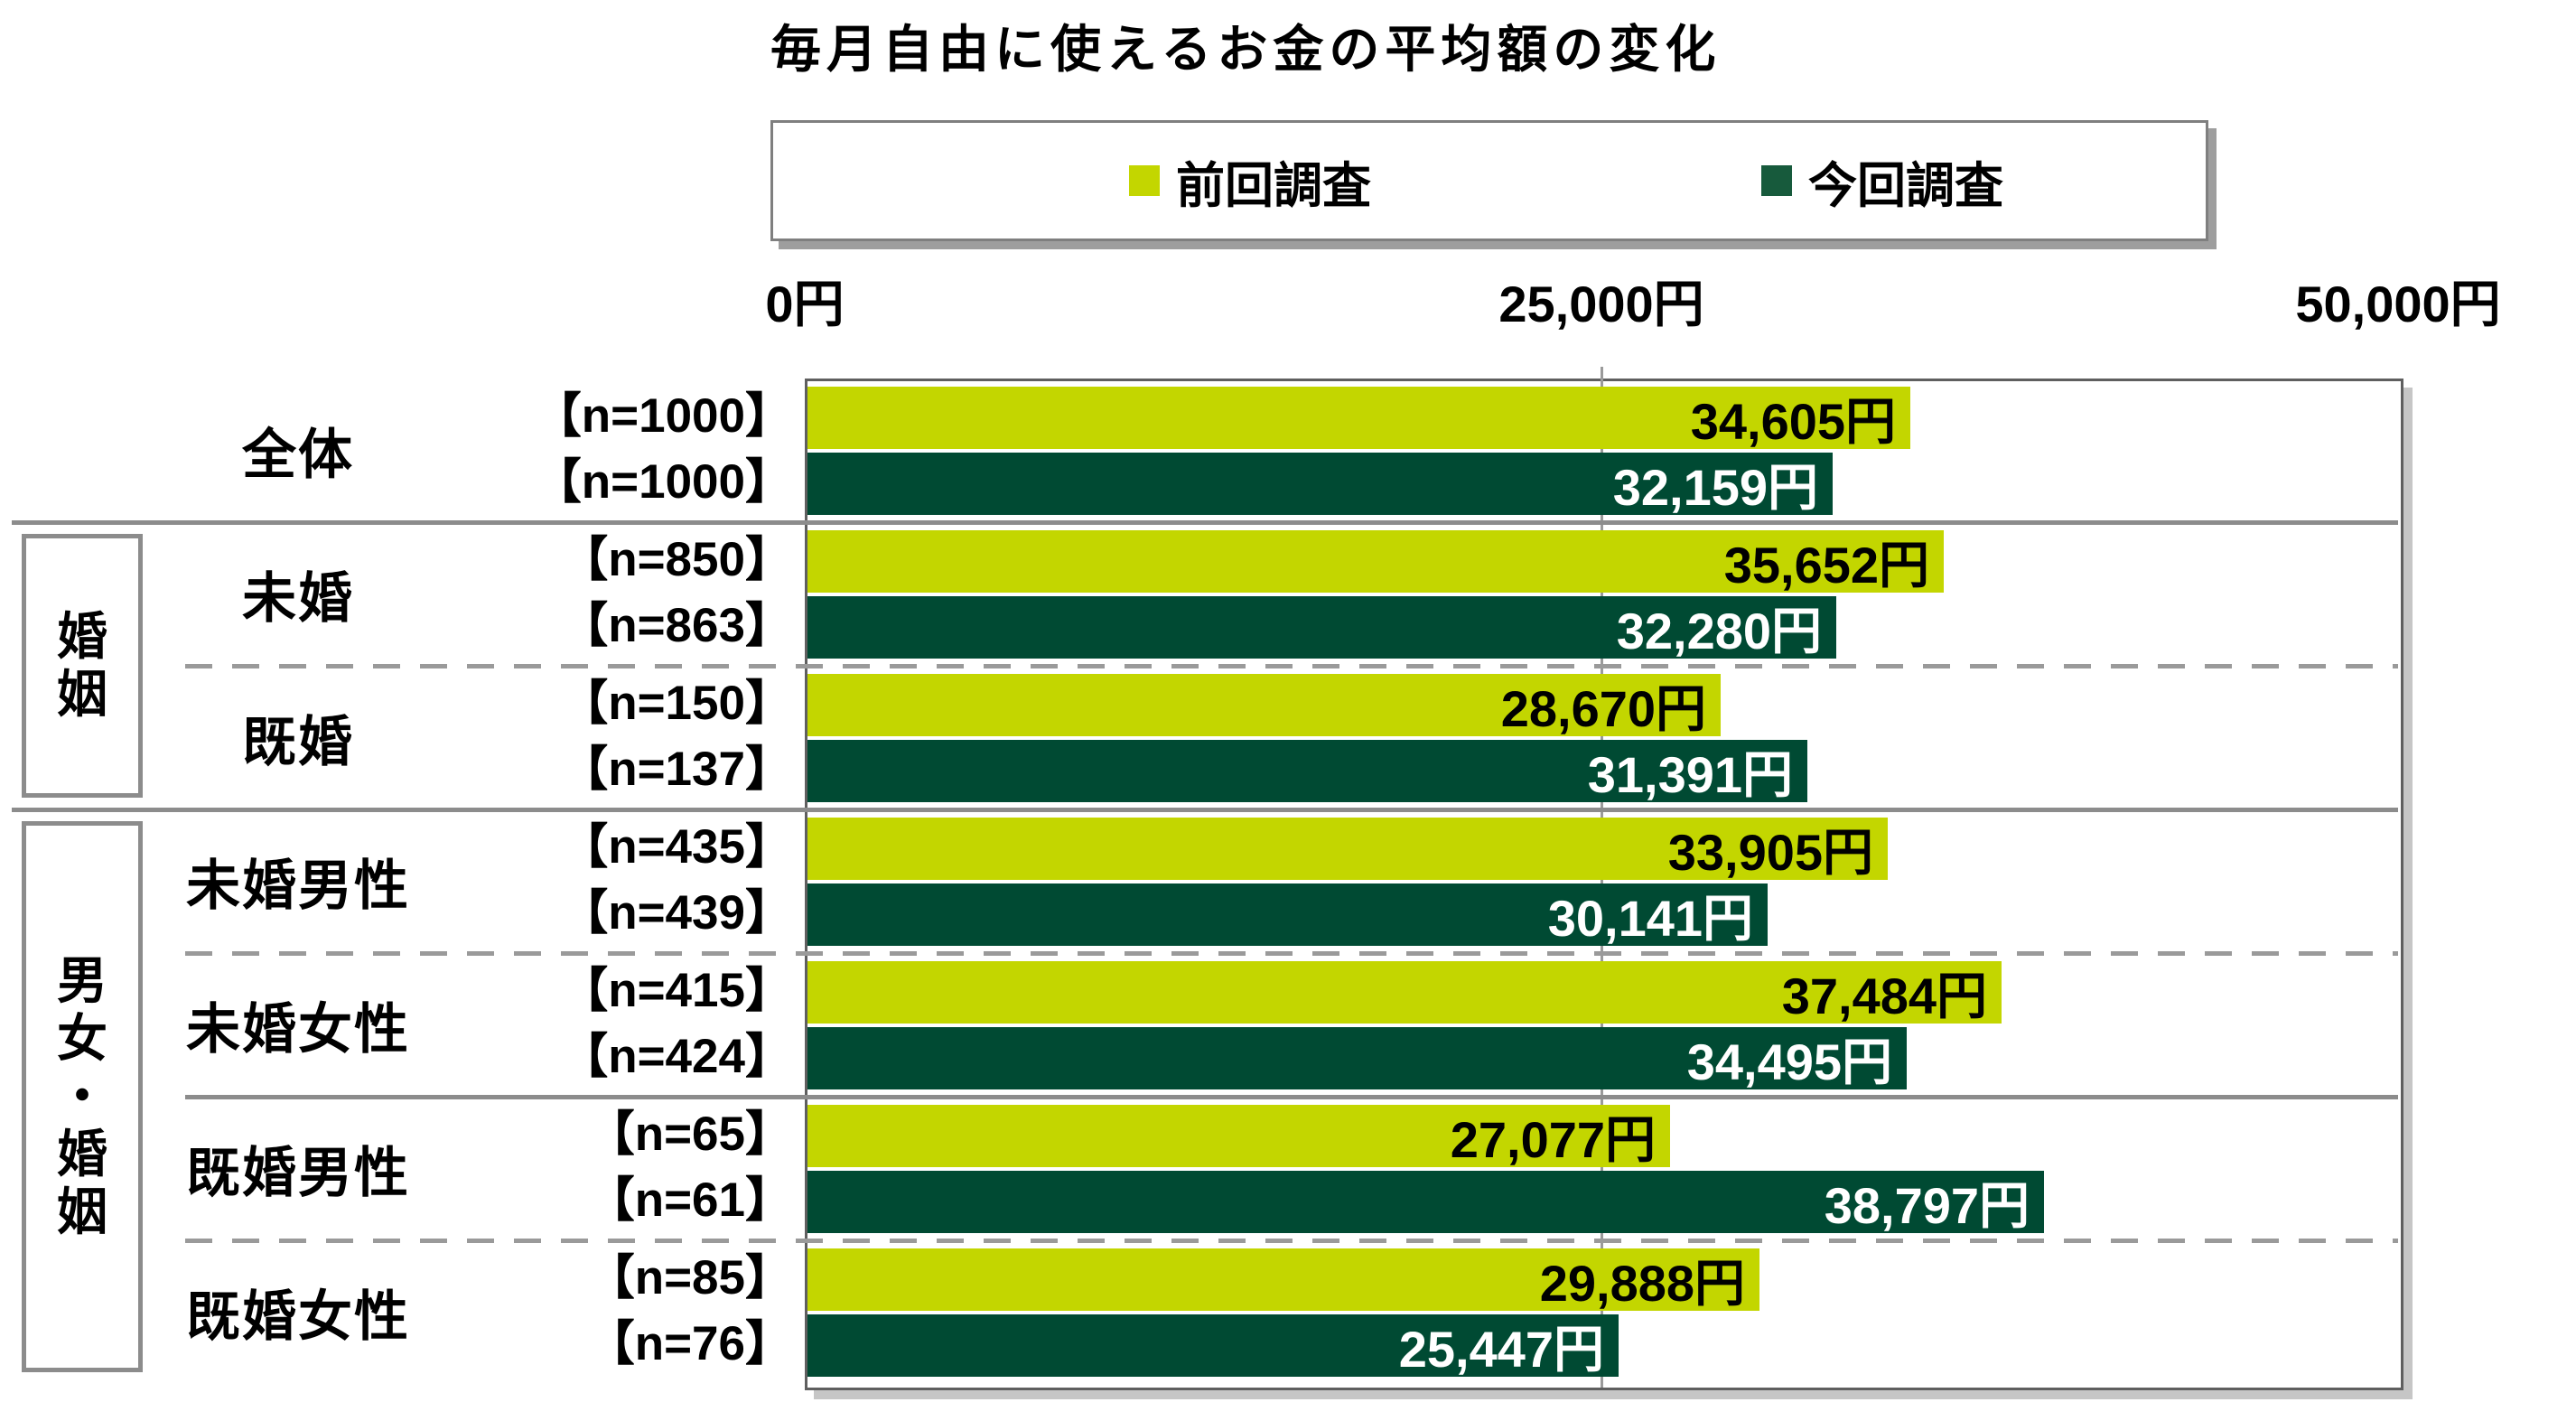 The image size is (2576, 1421). Describe the element at coordinates (676, 990) in the screenshot. I see `n-label-previous-4: 【n=415】` at that location.